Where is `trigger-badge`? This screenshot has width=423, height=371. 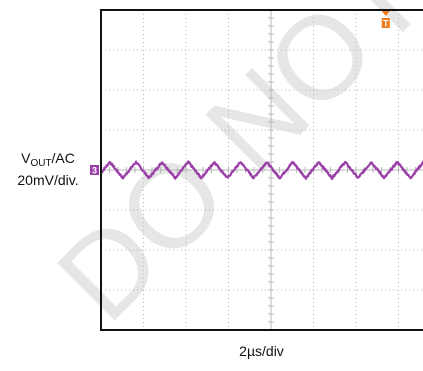
trigger-badge is located at coordinates (385, 23).